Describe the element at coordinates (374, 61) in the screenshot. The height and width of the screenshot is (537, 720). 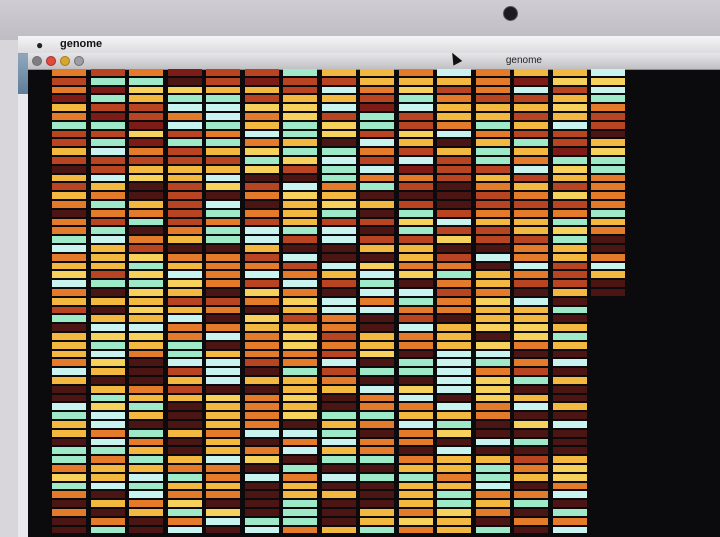
I see `window-titlebar: genome` at that location.